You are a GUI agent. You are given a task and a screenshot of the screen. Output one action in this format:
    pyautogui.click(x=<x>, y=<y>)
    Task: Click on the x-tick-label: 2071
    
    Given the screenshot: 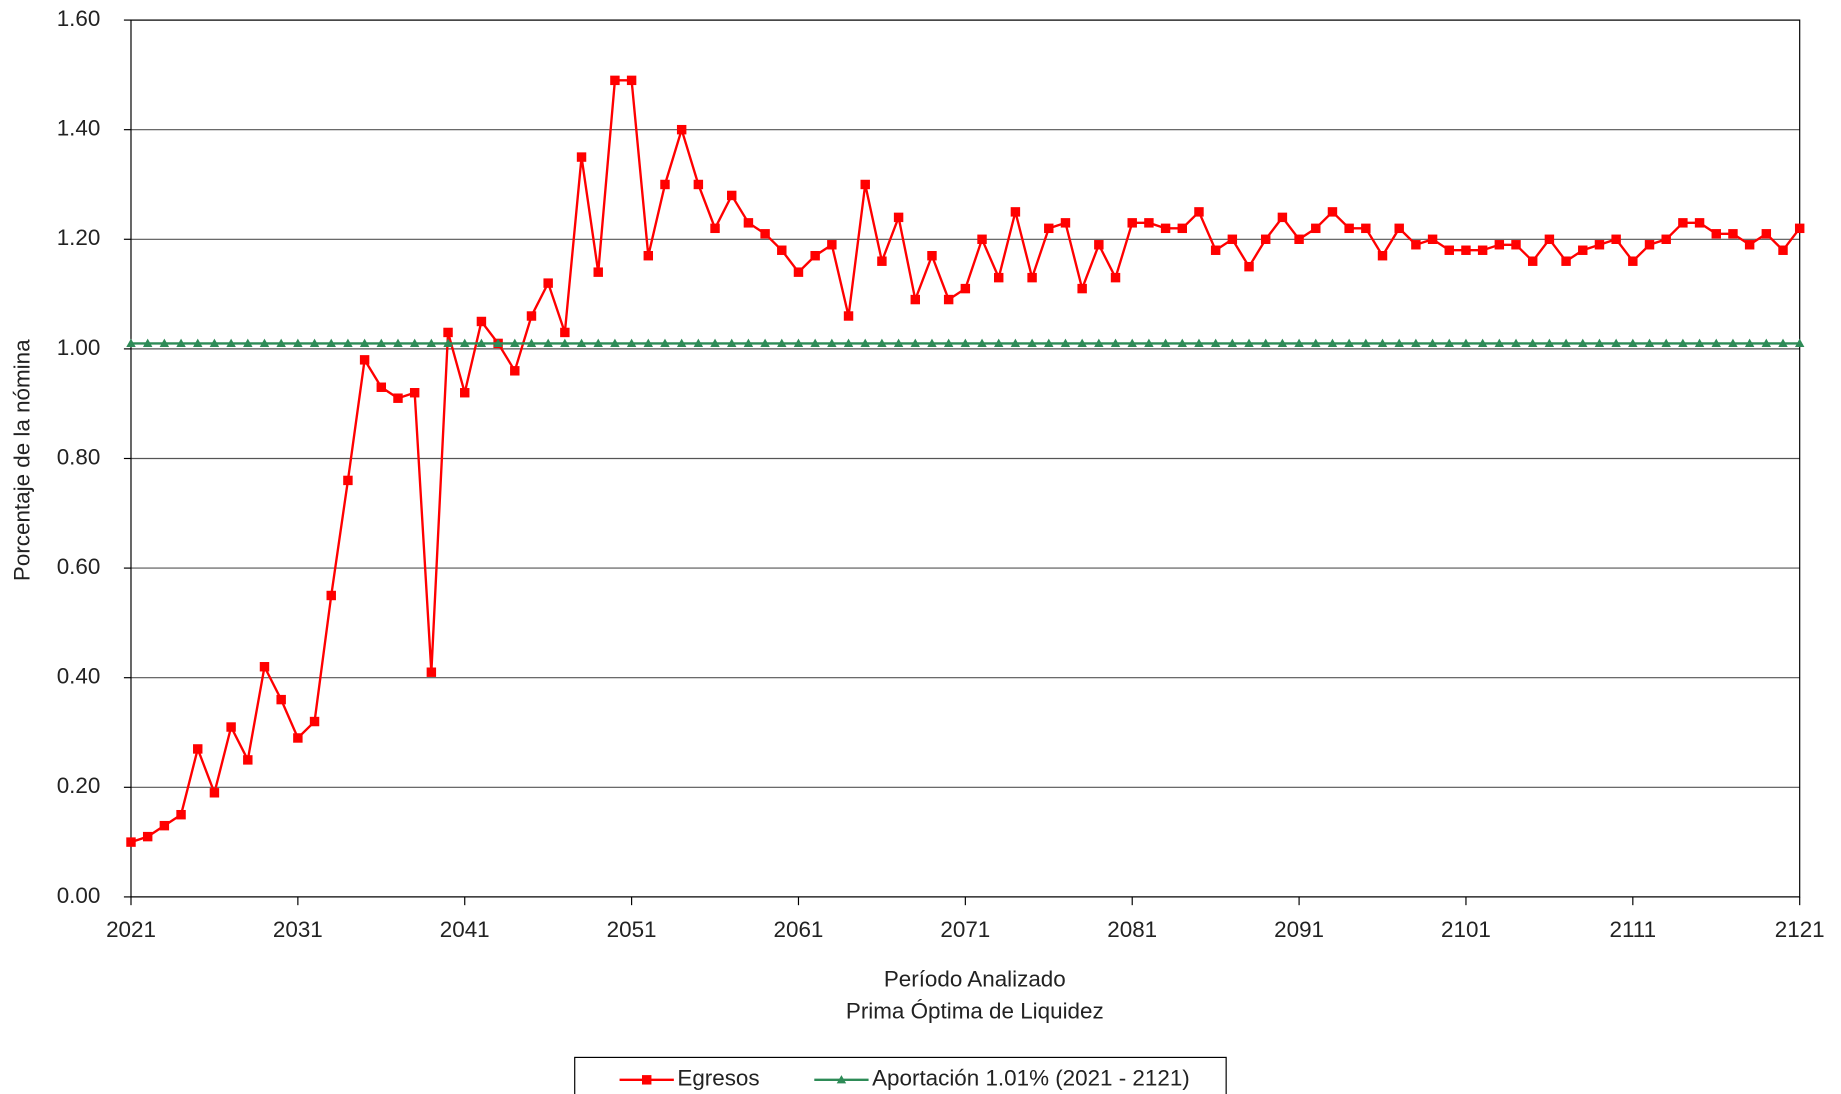 What is the action you would take?
    pyautogui.click(x=965, y=929)
    